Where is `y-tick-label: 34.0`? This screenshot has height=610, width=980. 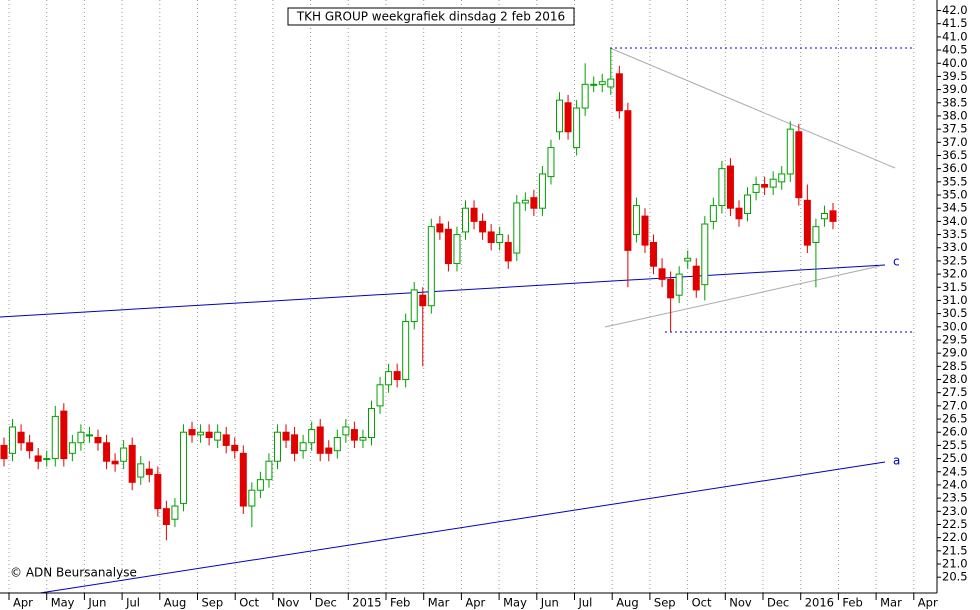
y-tick-label: 34.0 is located at coordinates (955, 221).